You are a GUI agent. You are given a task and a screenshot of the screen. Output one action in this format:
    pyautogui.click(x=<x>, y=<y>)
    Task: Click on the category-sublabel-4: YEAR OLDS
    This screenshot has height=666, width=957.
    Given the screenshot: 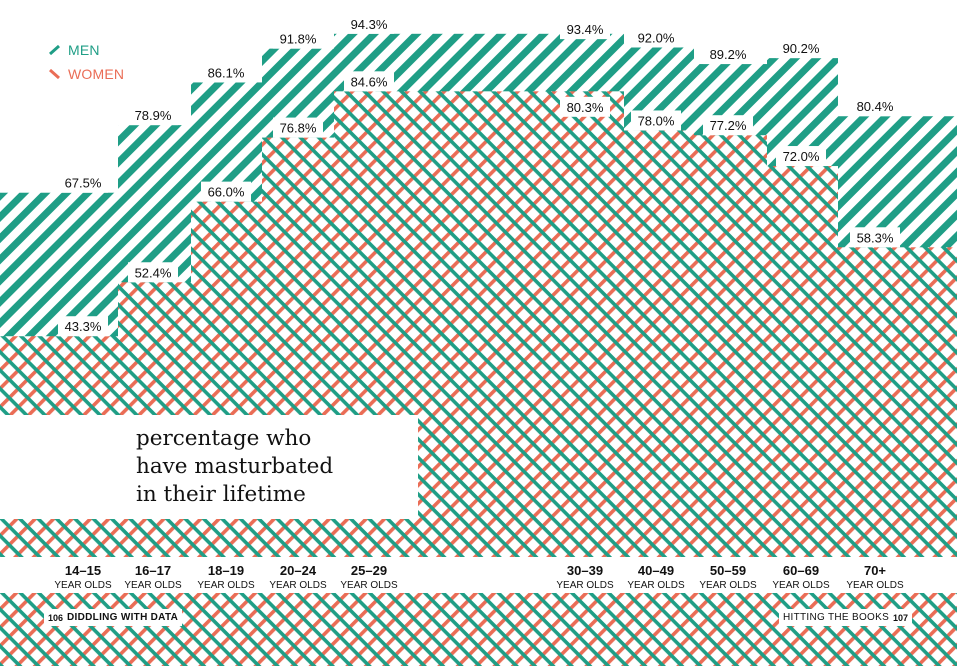 What is the action you would take?
    pyautogui.click(x=369, y=585)
    